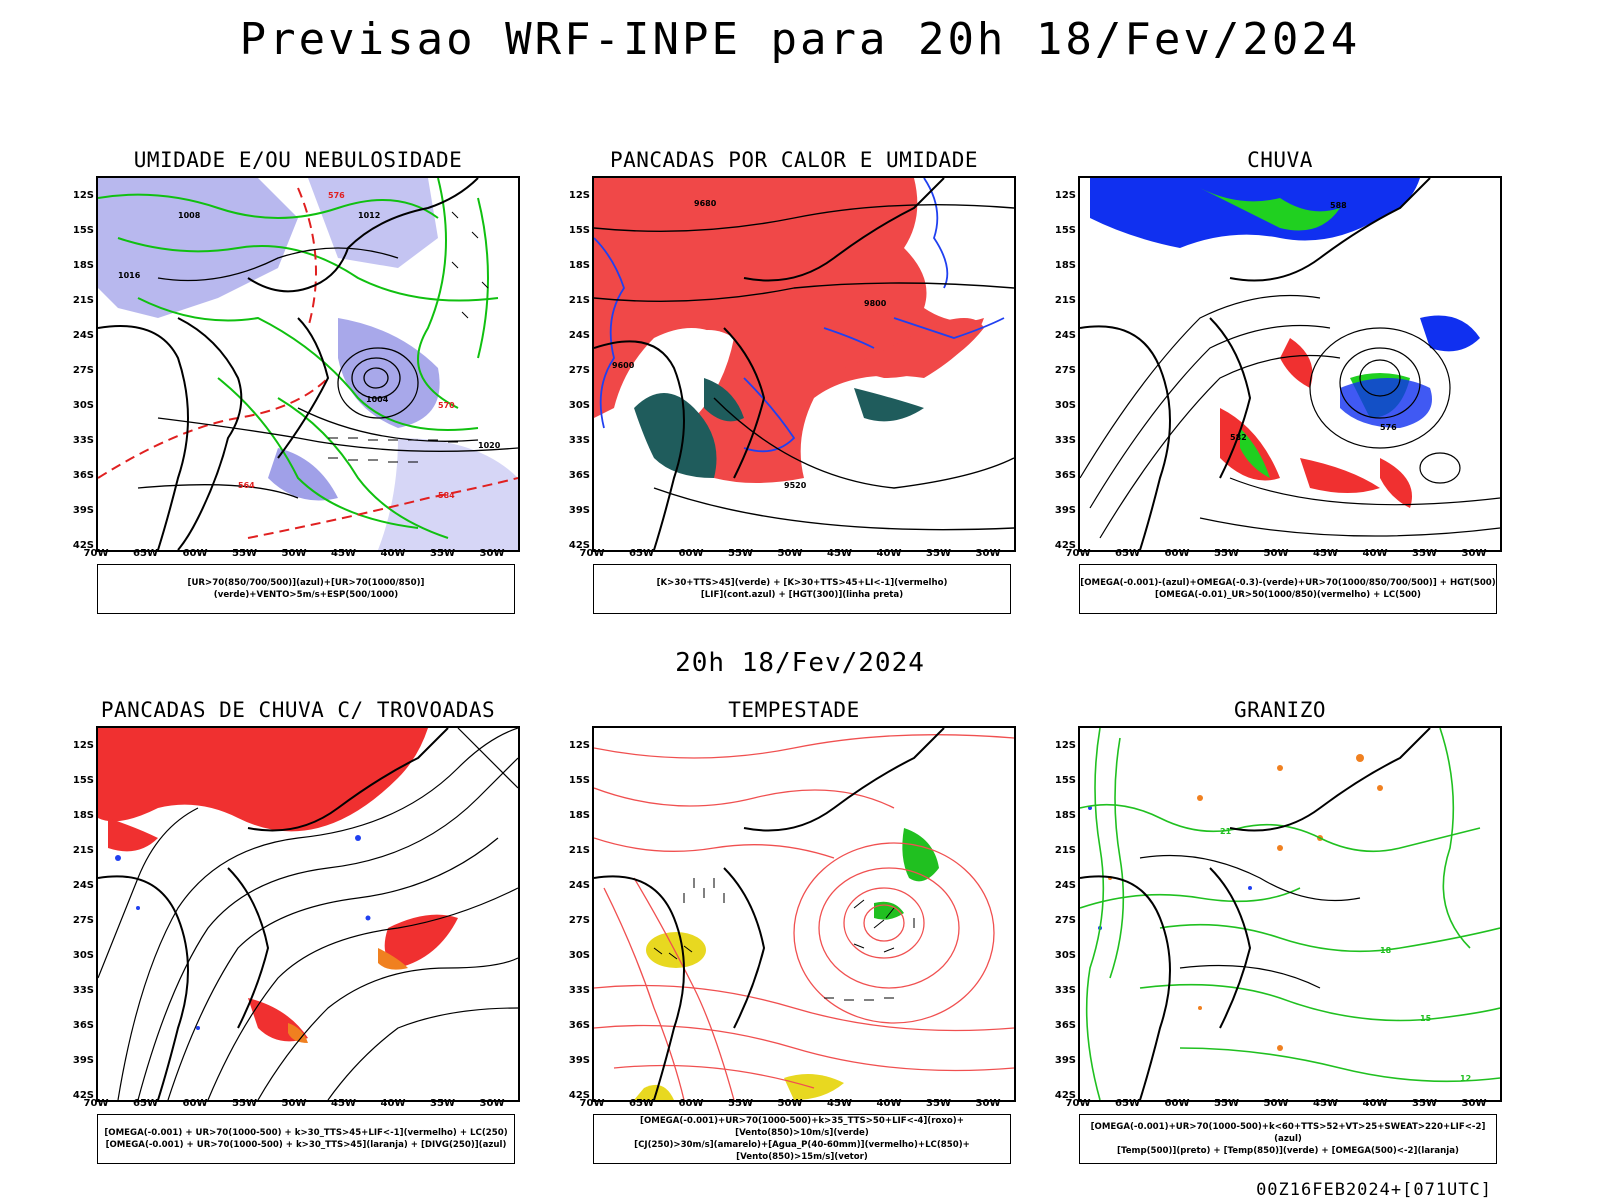 The width and height of the screenshot is (1600, 1200). What do you see at coordinates (1386, 950) in the screenshot?
I see `svg-text: 18` at bounding box center [1386, 950].